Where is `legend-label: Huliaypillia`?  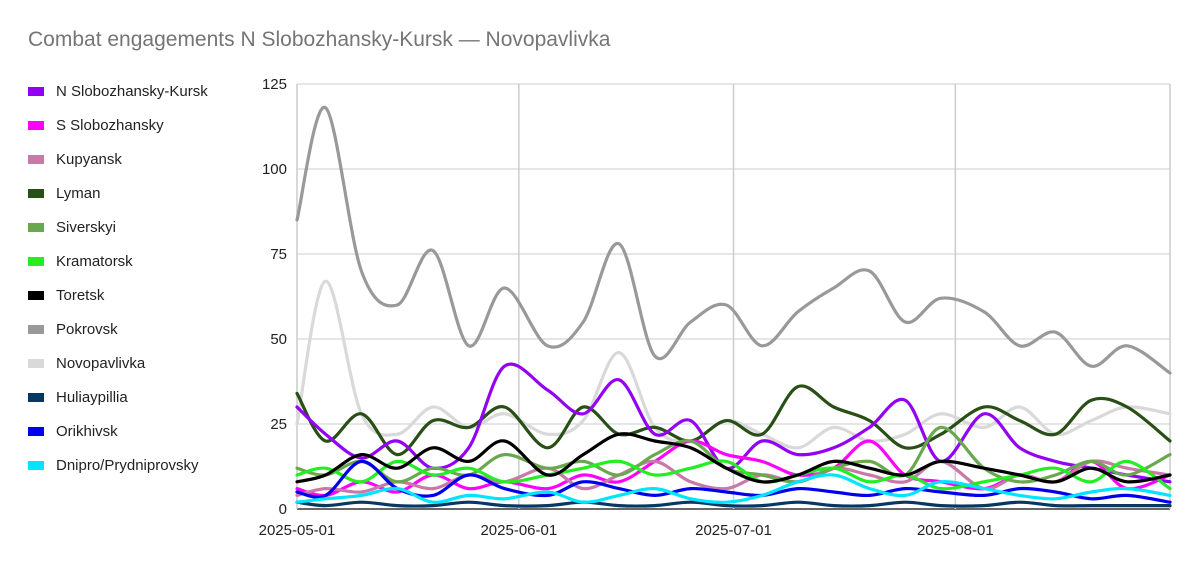
legend-label: Huliaypillia is located at coordinates (92, 397).